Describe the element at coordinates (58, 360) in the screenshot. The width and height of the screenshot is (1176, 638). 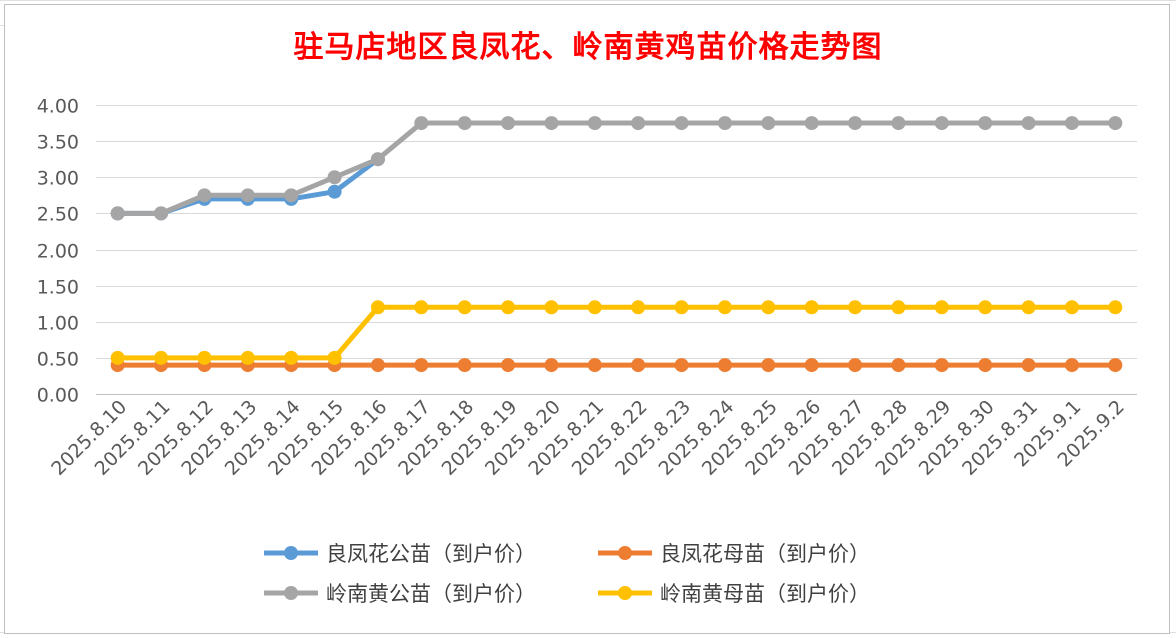
I see `y-tick-label: 0.50` at that location.